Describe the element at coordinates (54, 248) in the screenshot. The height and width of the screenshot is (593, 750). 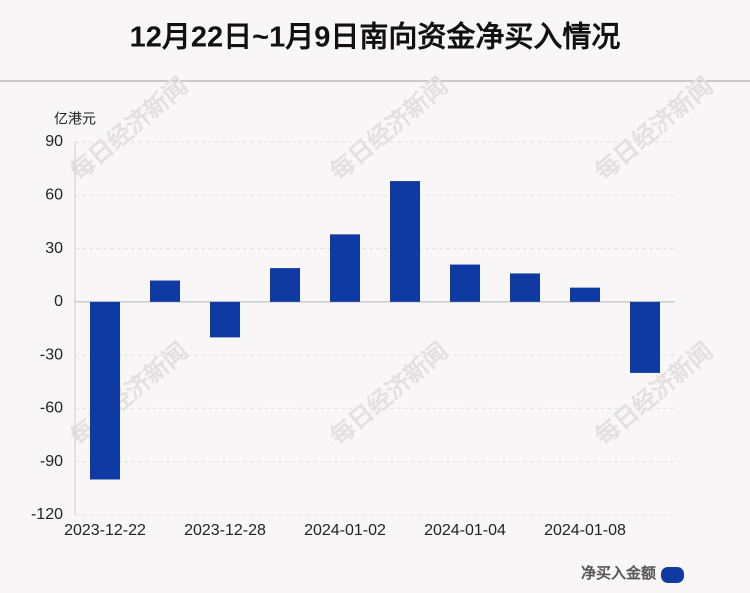
I see `y-tick-label: 30` at that location.